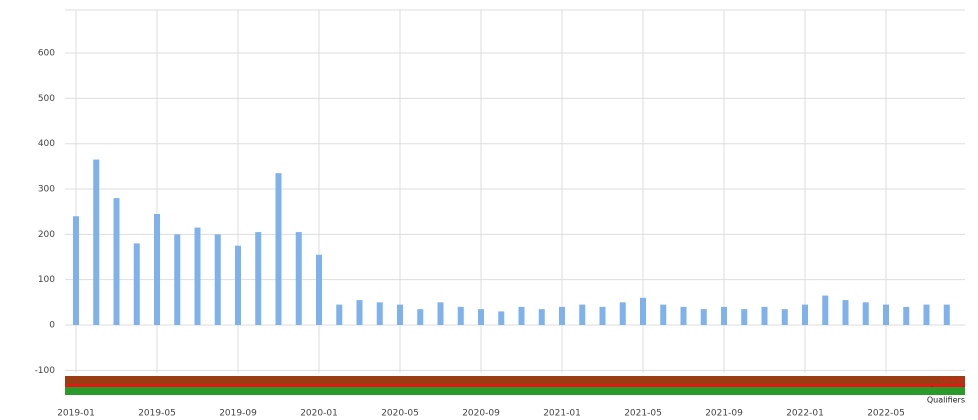 The height and width of the screenshot is (420, 978). I want to click on x-tick-label: 2022-01, so click(805, 414).